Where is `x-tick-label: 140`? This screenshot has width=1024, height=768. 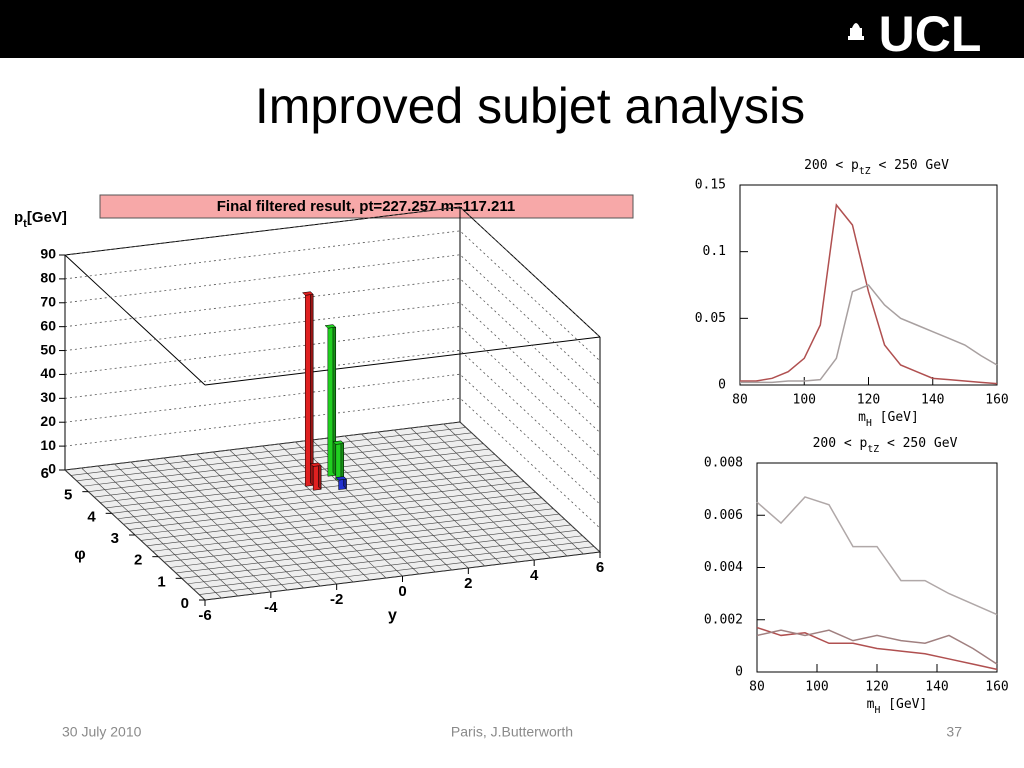
x-tick-label: 140 is located at coordinates (932, 400).